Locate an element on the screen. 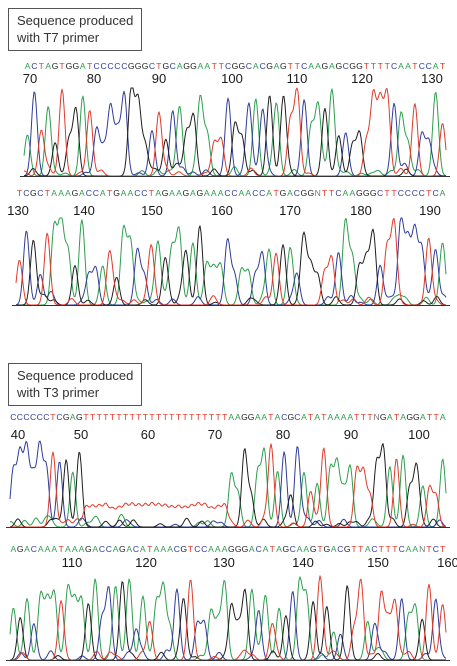 This screenshot has width=457, height=666. t3-label-box: Sequence produced with T3 primer is located at coordinates (75, 384).